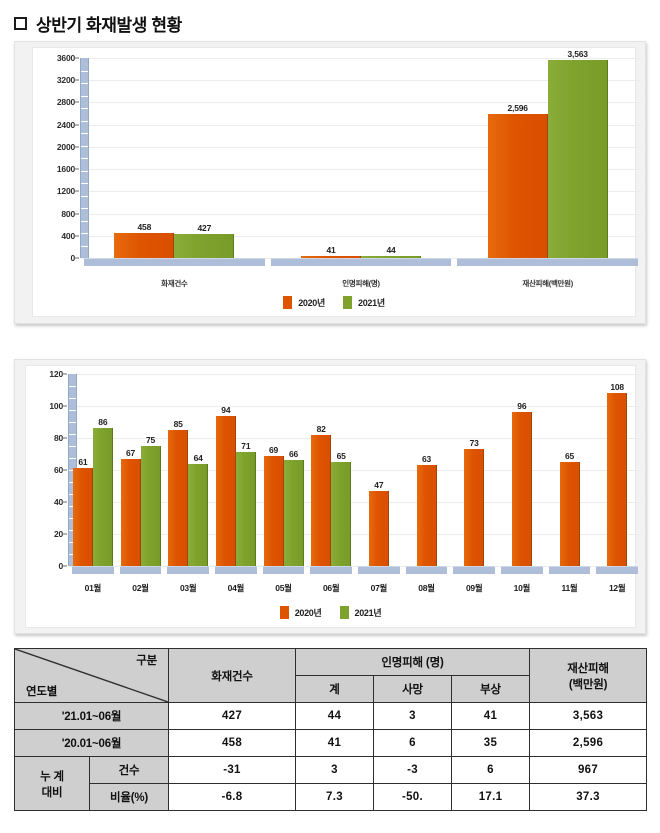 The width and height of the screenshot is (660, 833). I want to click on table-row-label-count: 건수, so click(129, 770).